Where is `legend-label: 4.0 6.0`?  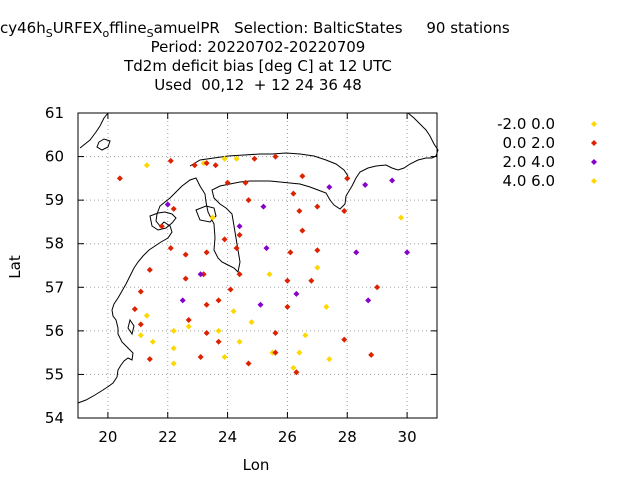
legend-label: 4.0 6.0 is located at coordinates (529, 181).